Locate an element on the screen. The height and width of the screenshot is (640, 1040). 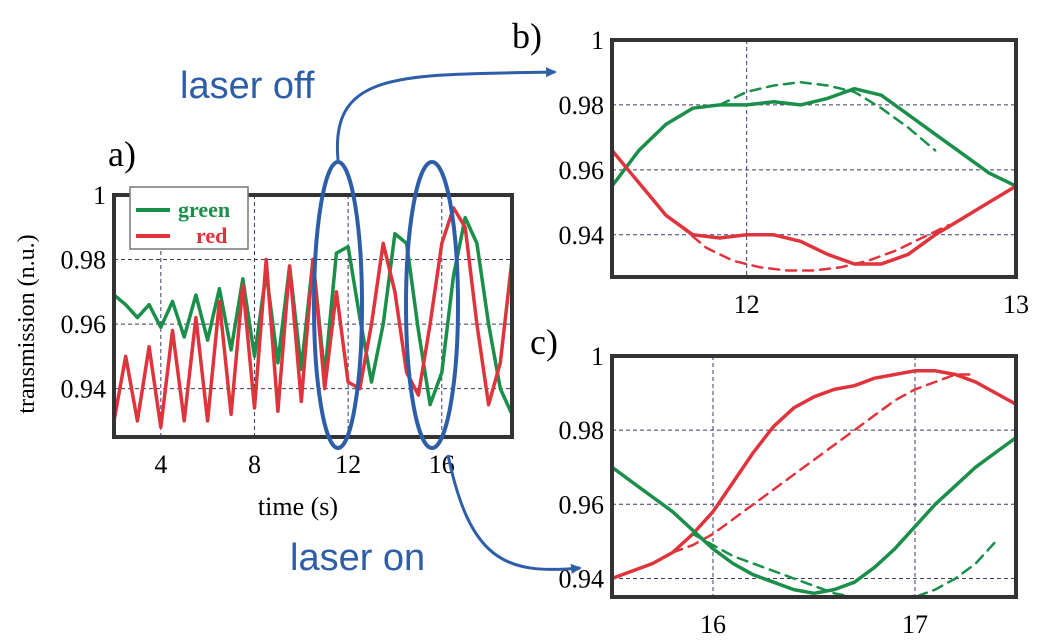
arrow-laser-off is located at coordinates (446, 114).